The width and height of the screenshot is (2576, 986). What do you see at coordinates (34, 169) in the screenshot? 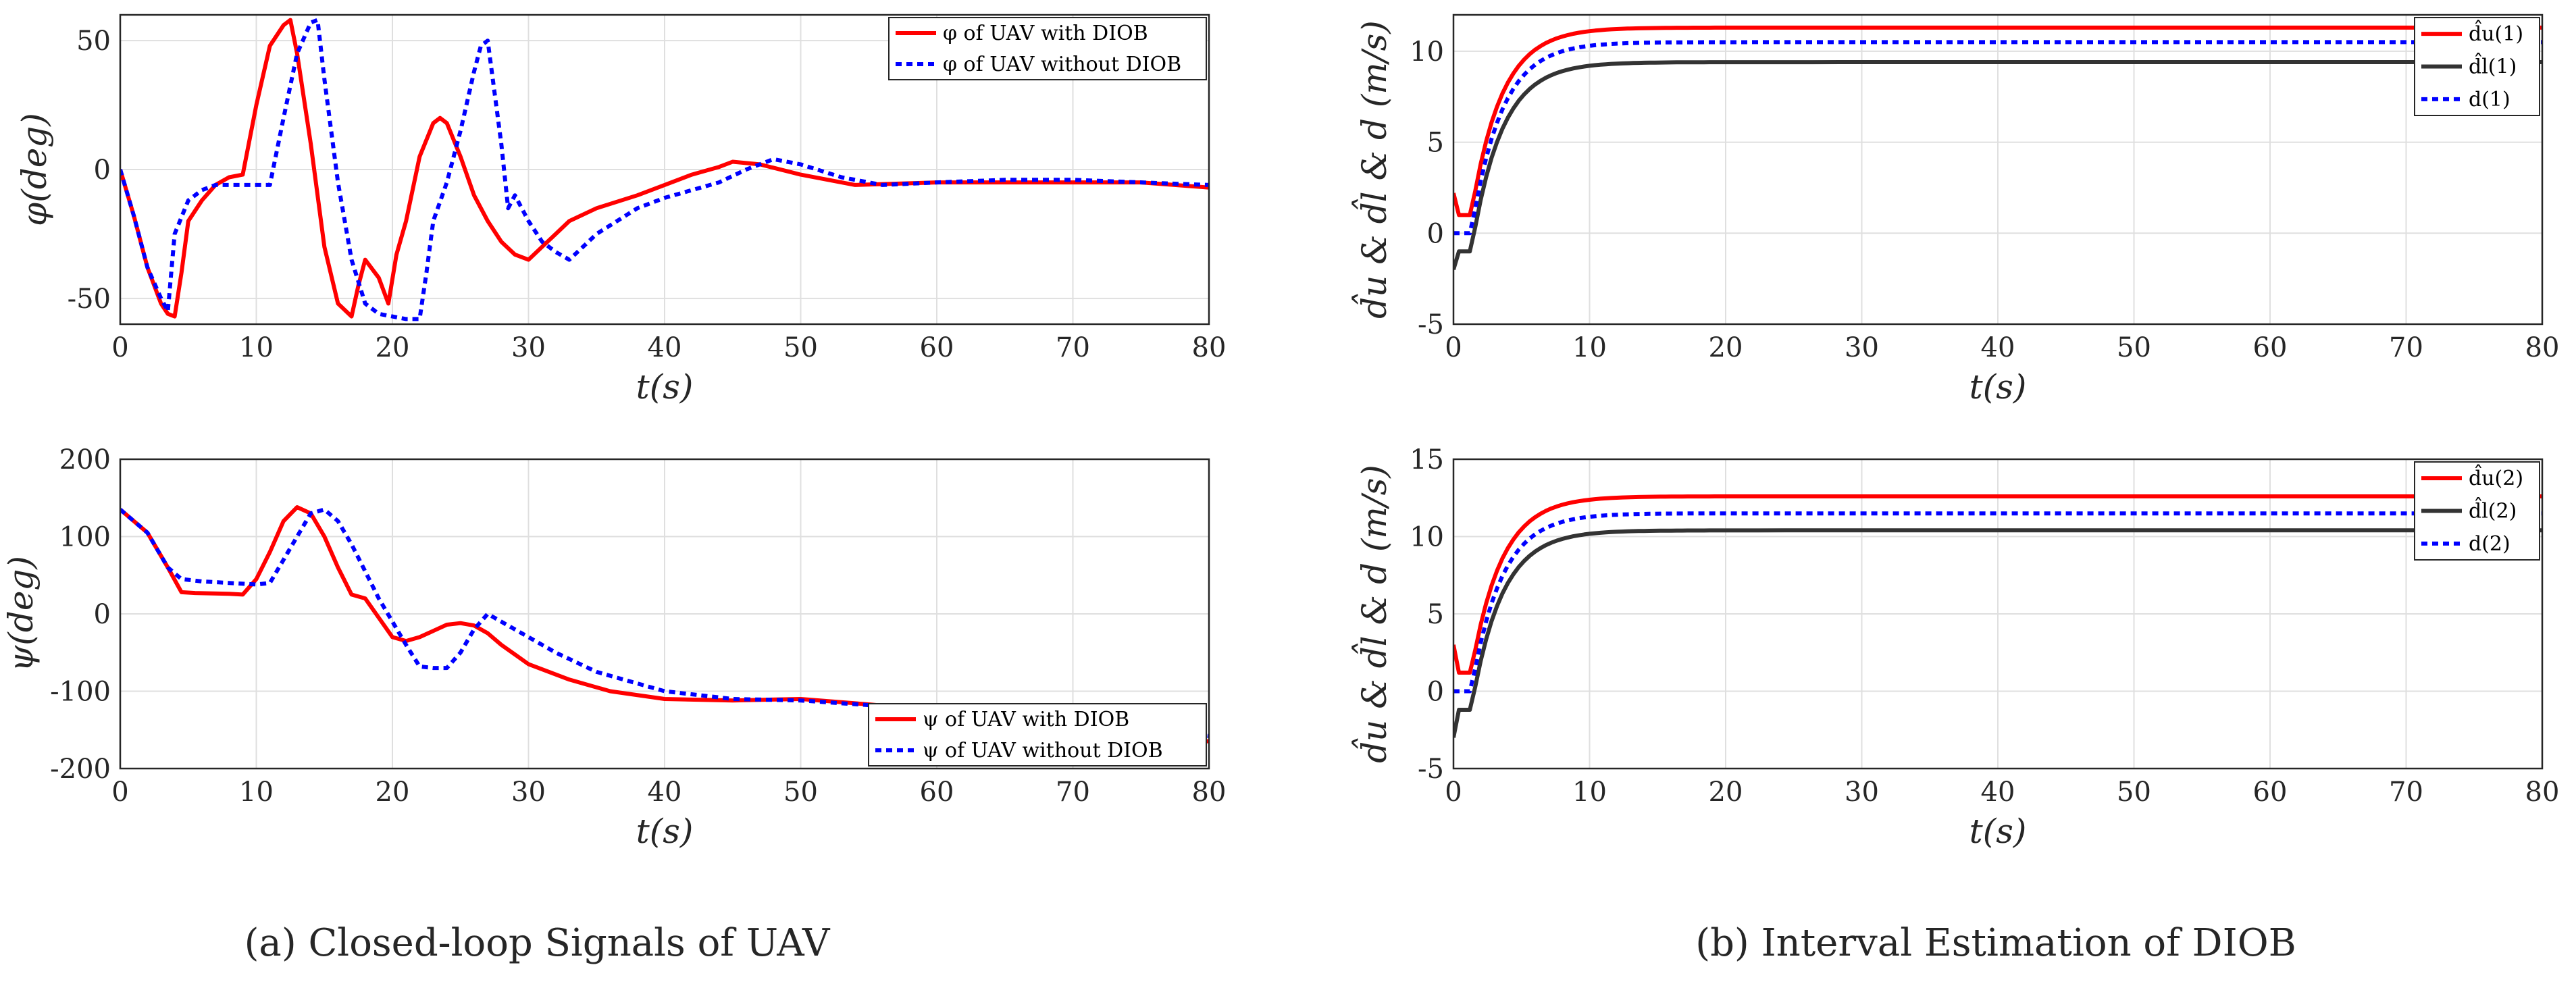
I see `y-axis-label: φ(deg)` at bounding box center [34, 169].